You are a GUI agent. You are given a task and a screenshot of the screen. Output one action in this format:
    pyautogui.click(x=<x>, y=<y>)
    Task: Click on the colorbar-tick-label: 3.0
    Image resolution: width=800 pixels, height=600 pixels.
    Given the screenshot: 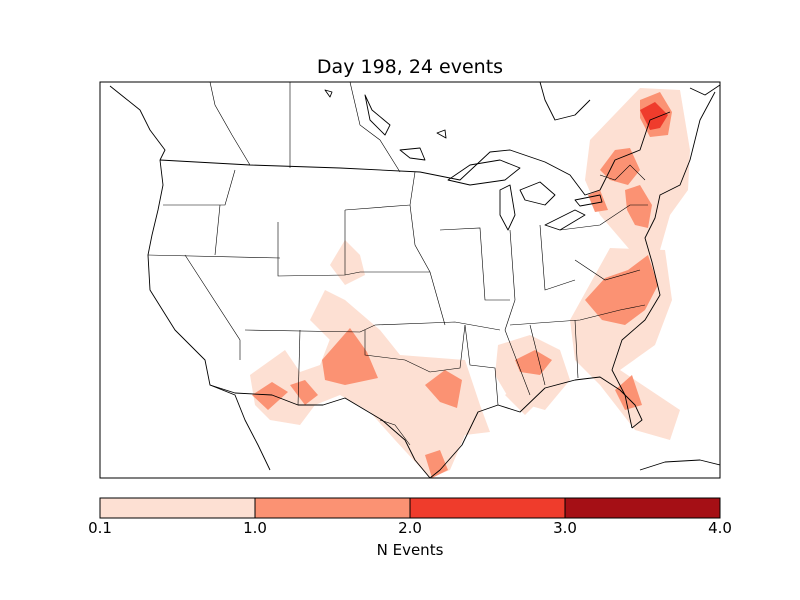 What is the action you would take?
    pyautogui.click(x=565, y=528)
    